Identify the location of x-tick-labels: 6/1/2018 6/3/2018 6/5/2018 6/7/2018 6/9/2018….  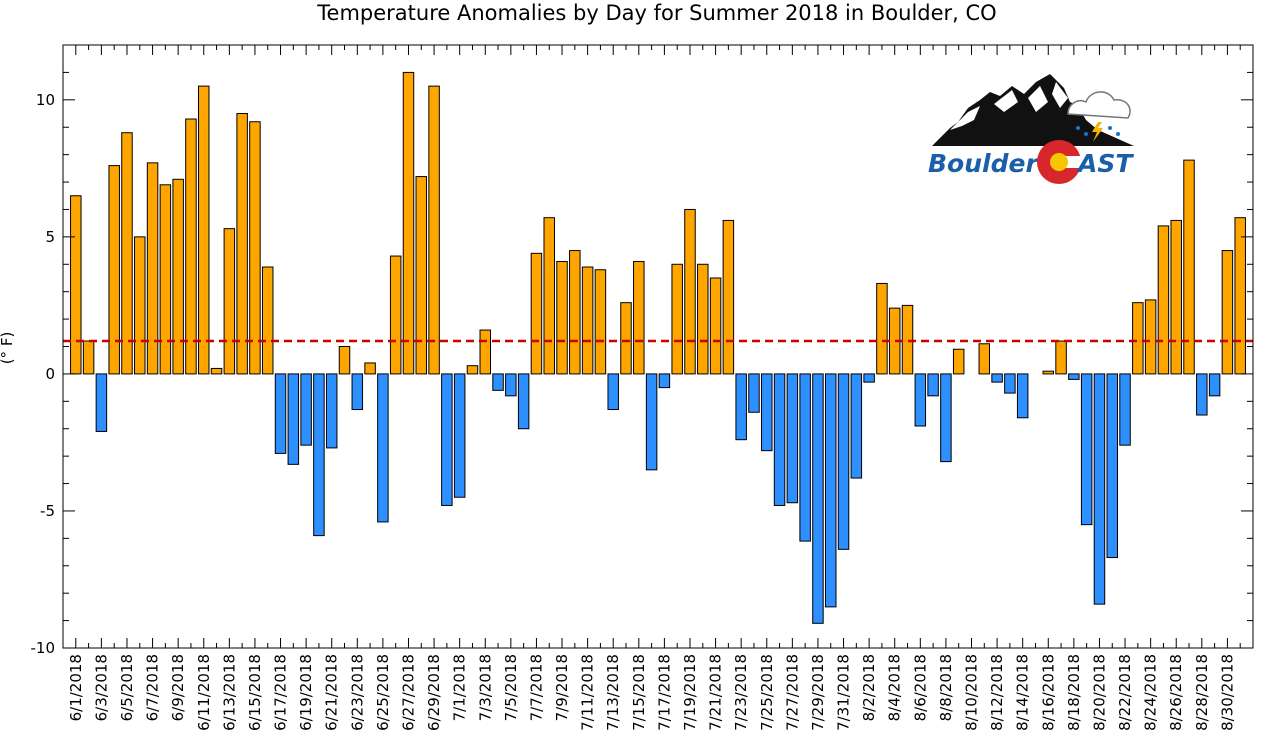
(652, 692).